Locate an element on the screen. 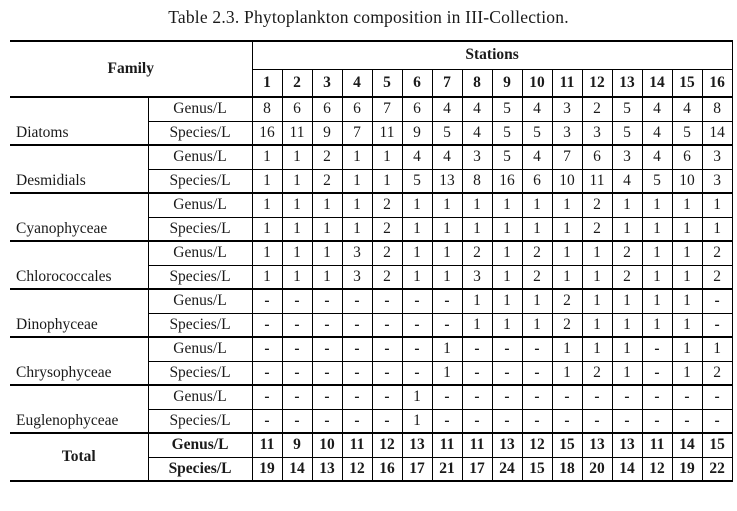 This screenshot has width=737, height=511. value-cell: 12 is located at coordinates (357, 469).